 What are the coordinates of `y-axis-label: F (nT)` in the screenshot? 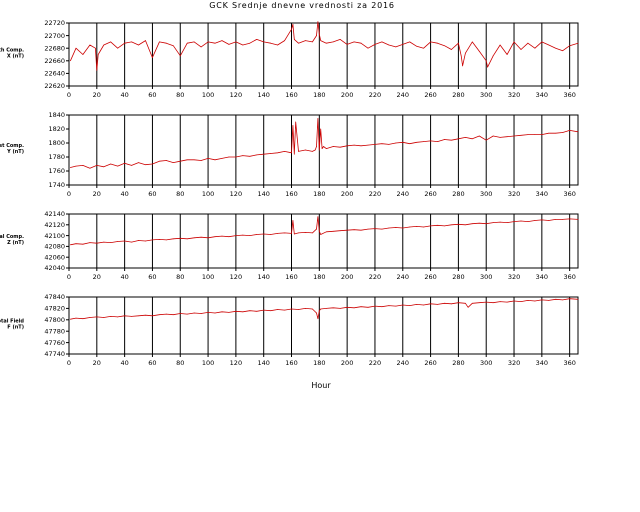 It's located at (15, 328).